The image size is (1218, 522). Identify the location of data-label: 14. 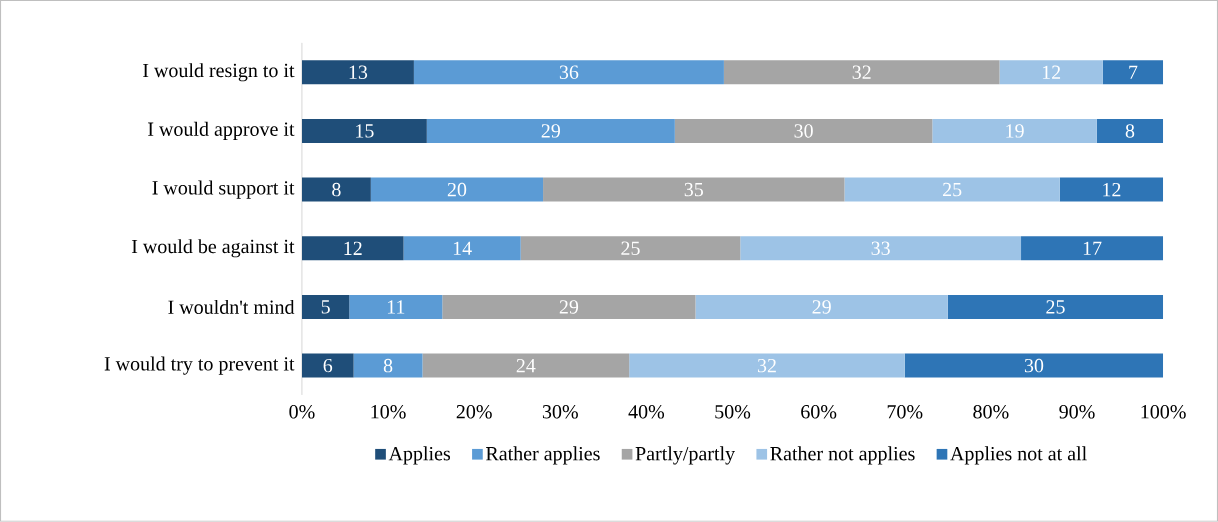
(462, 248).